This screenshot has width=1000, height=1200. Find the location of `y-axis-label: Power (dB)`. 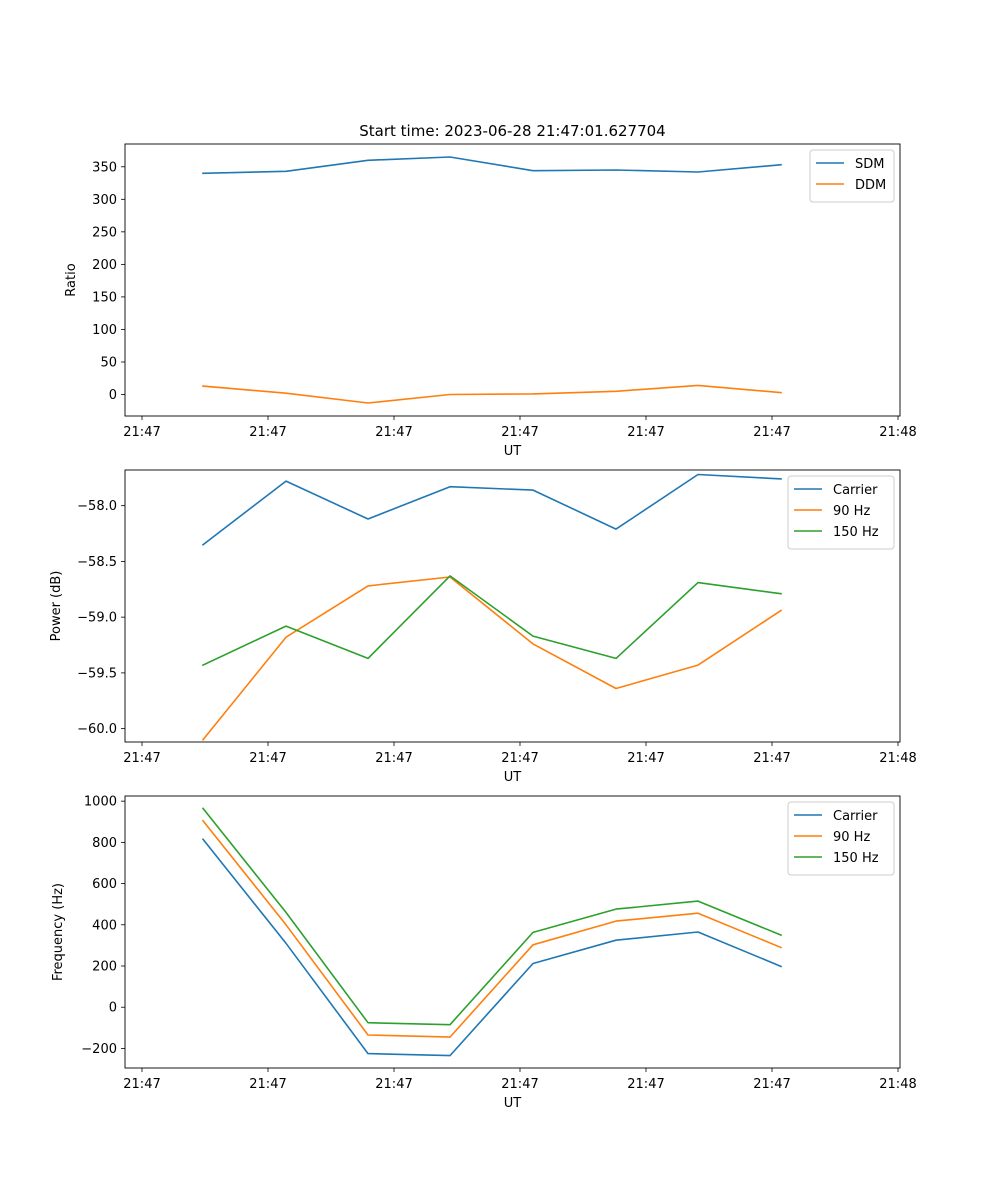

y-axis-label: Power (dB) is located at coordinates (56, 606).